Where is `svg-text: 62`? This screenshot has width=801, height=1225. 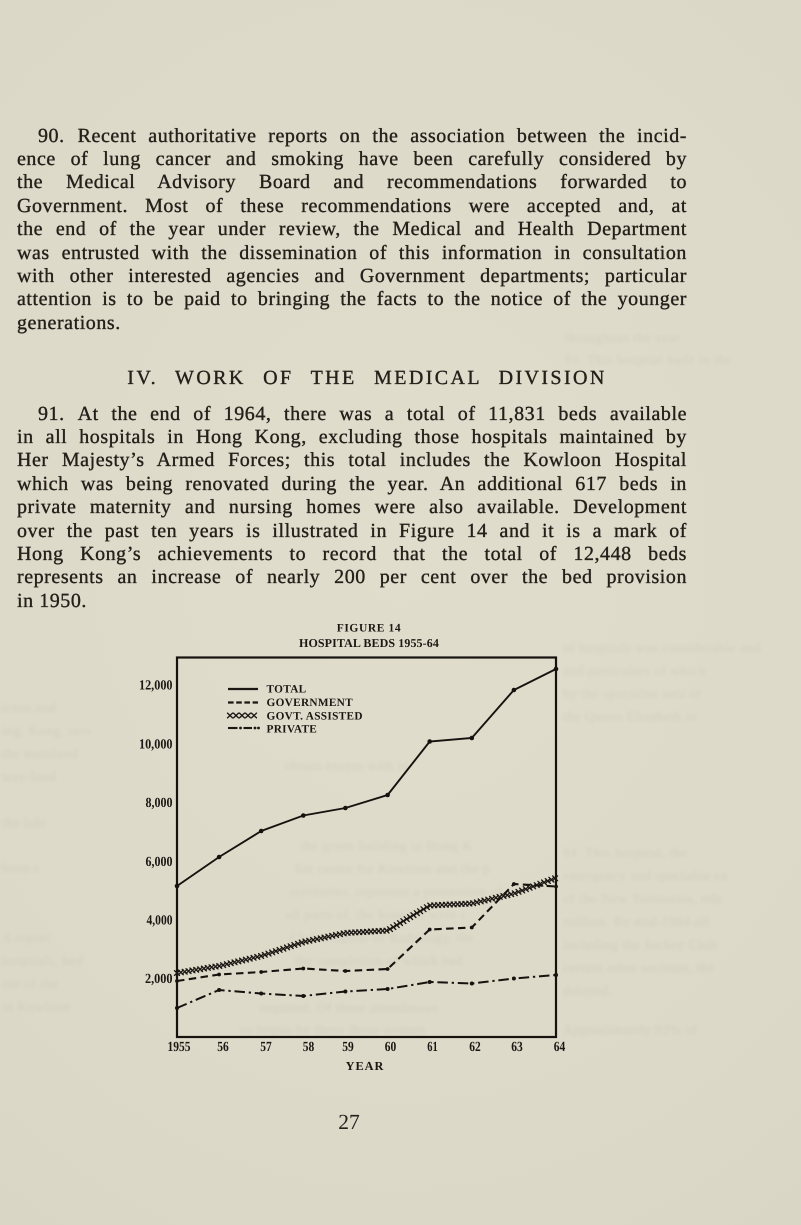 svg-text: 62 is located at coordinates (475, 1047).